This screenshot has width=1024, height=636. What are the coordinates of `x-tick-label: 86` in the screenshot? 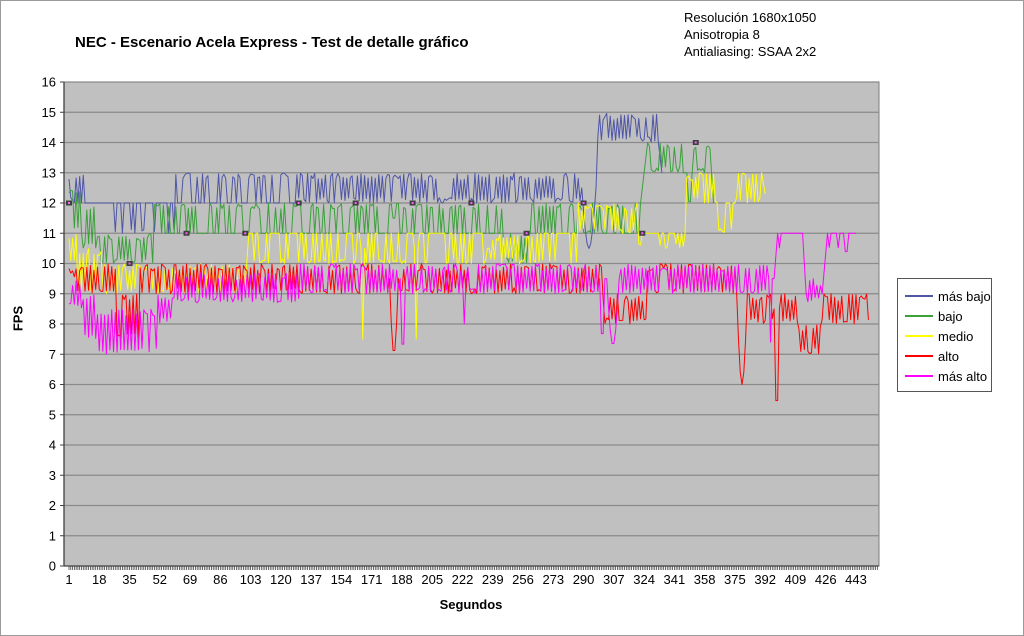 It's located at (220, 579).